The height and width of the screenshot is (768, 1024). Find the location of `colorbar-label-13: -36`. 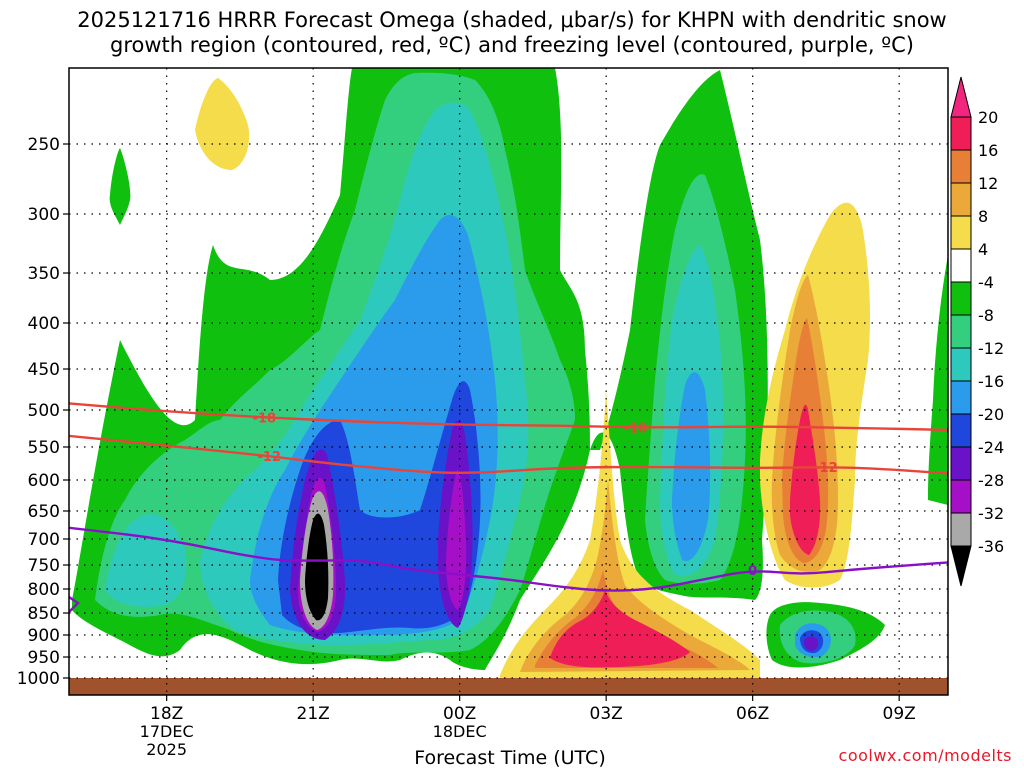

colorbar-label-13: -36 is located at coordinates (991, 546).